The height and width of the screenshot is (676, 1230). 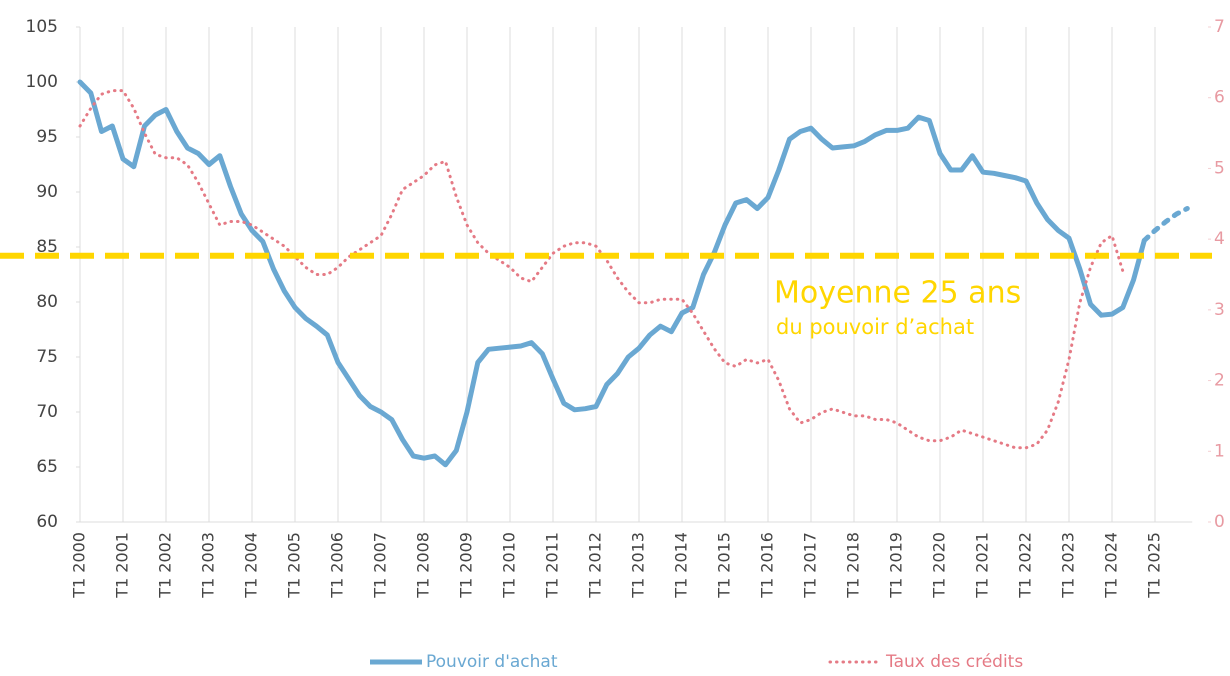 I want to click on y-tick-label: 70, so click(x=47, y=412).